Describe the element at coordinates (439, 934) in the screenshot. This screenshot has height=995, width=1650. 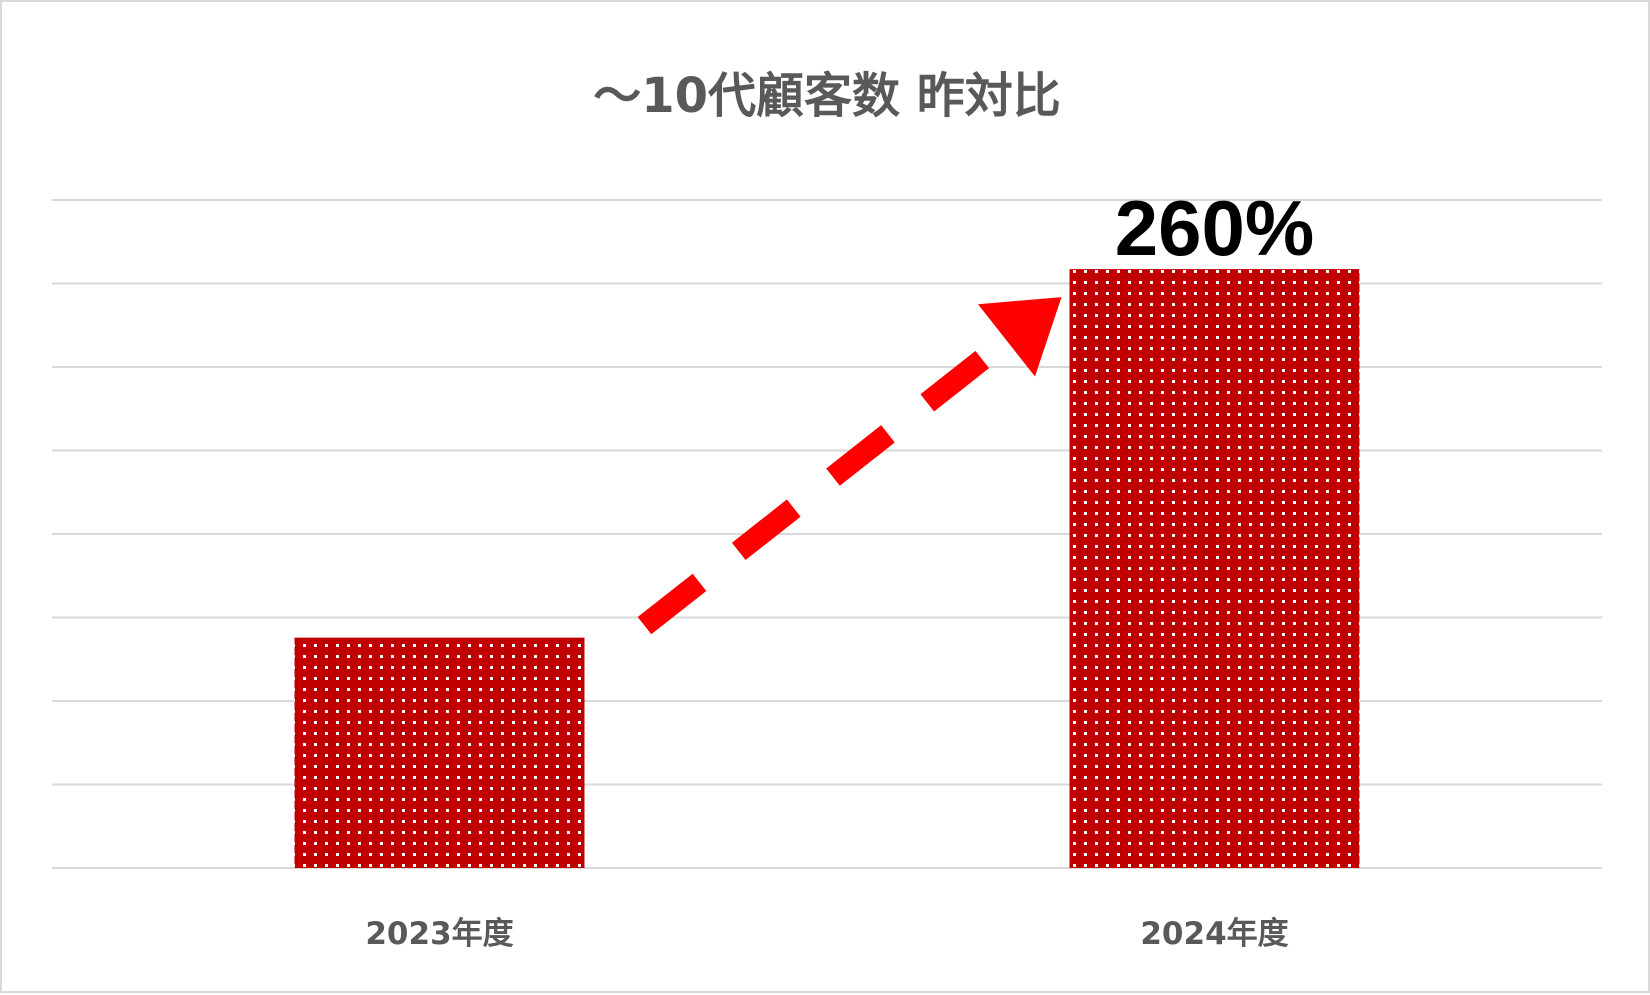
I see `x-tick-label: 2023年度` at that location.